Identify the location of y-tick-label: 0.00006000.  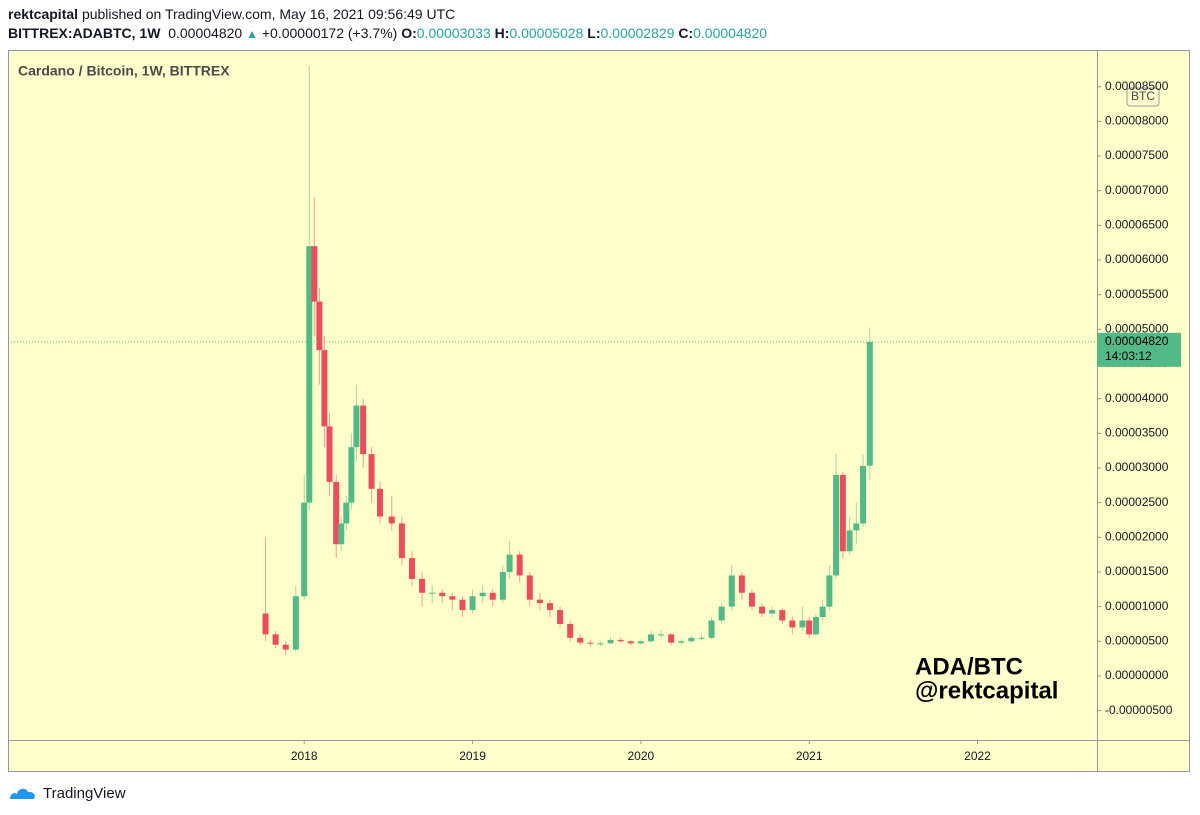
(1137, 259).